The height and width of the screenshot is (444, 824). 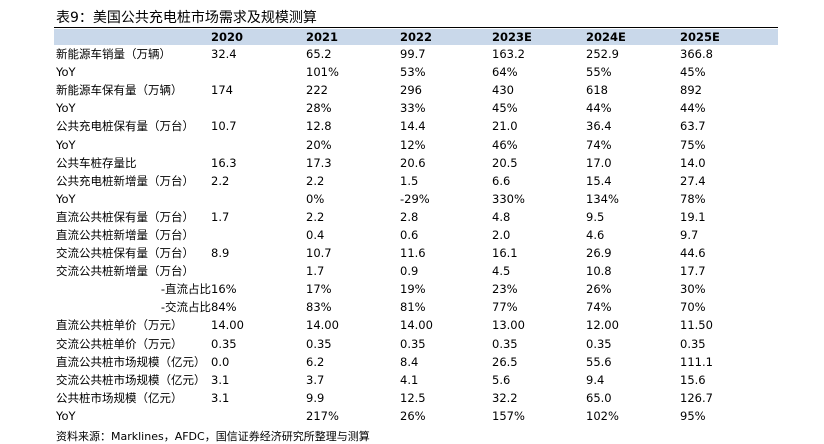 I want to click on cell-value: 55%, so click(x=599, y=72).